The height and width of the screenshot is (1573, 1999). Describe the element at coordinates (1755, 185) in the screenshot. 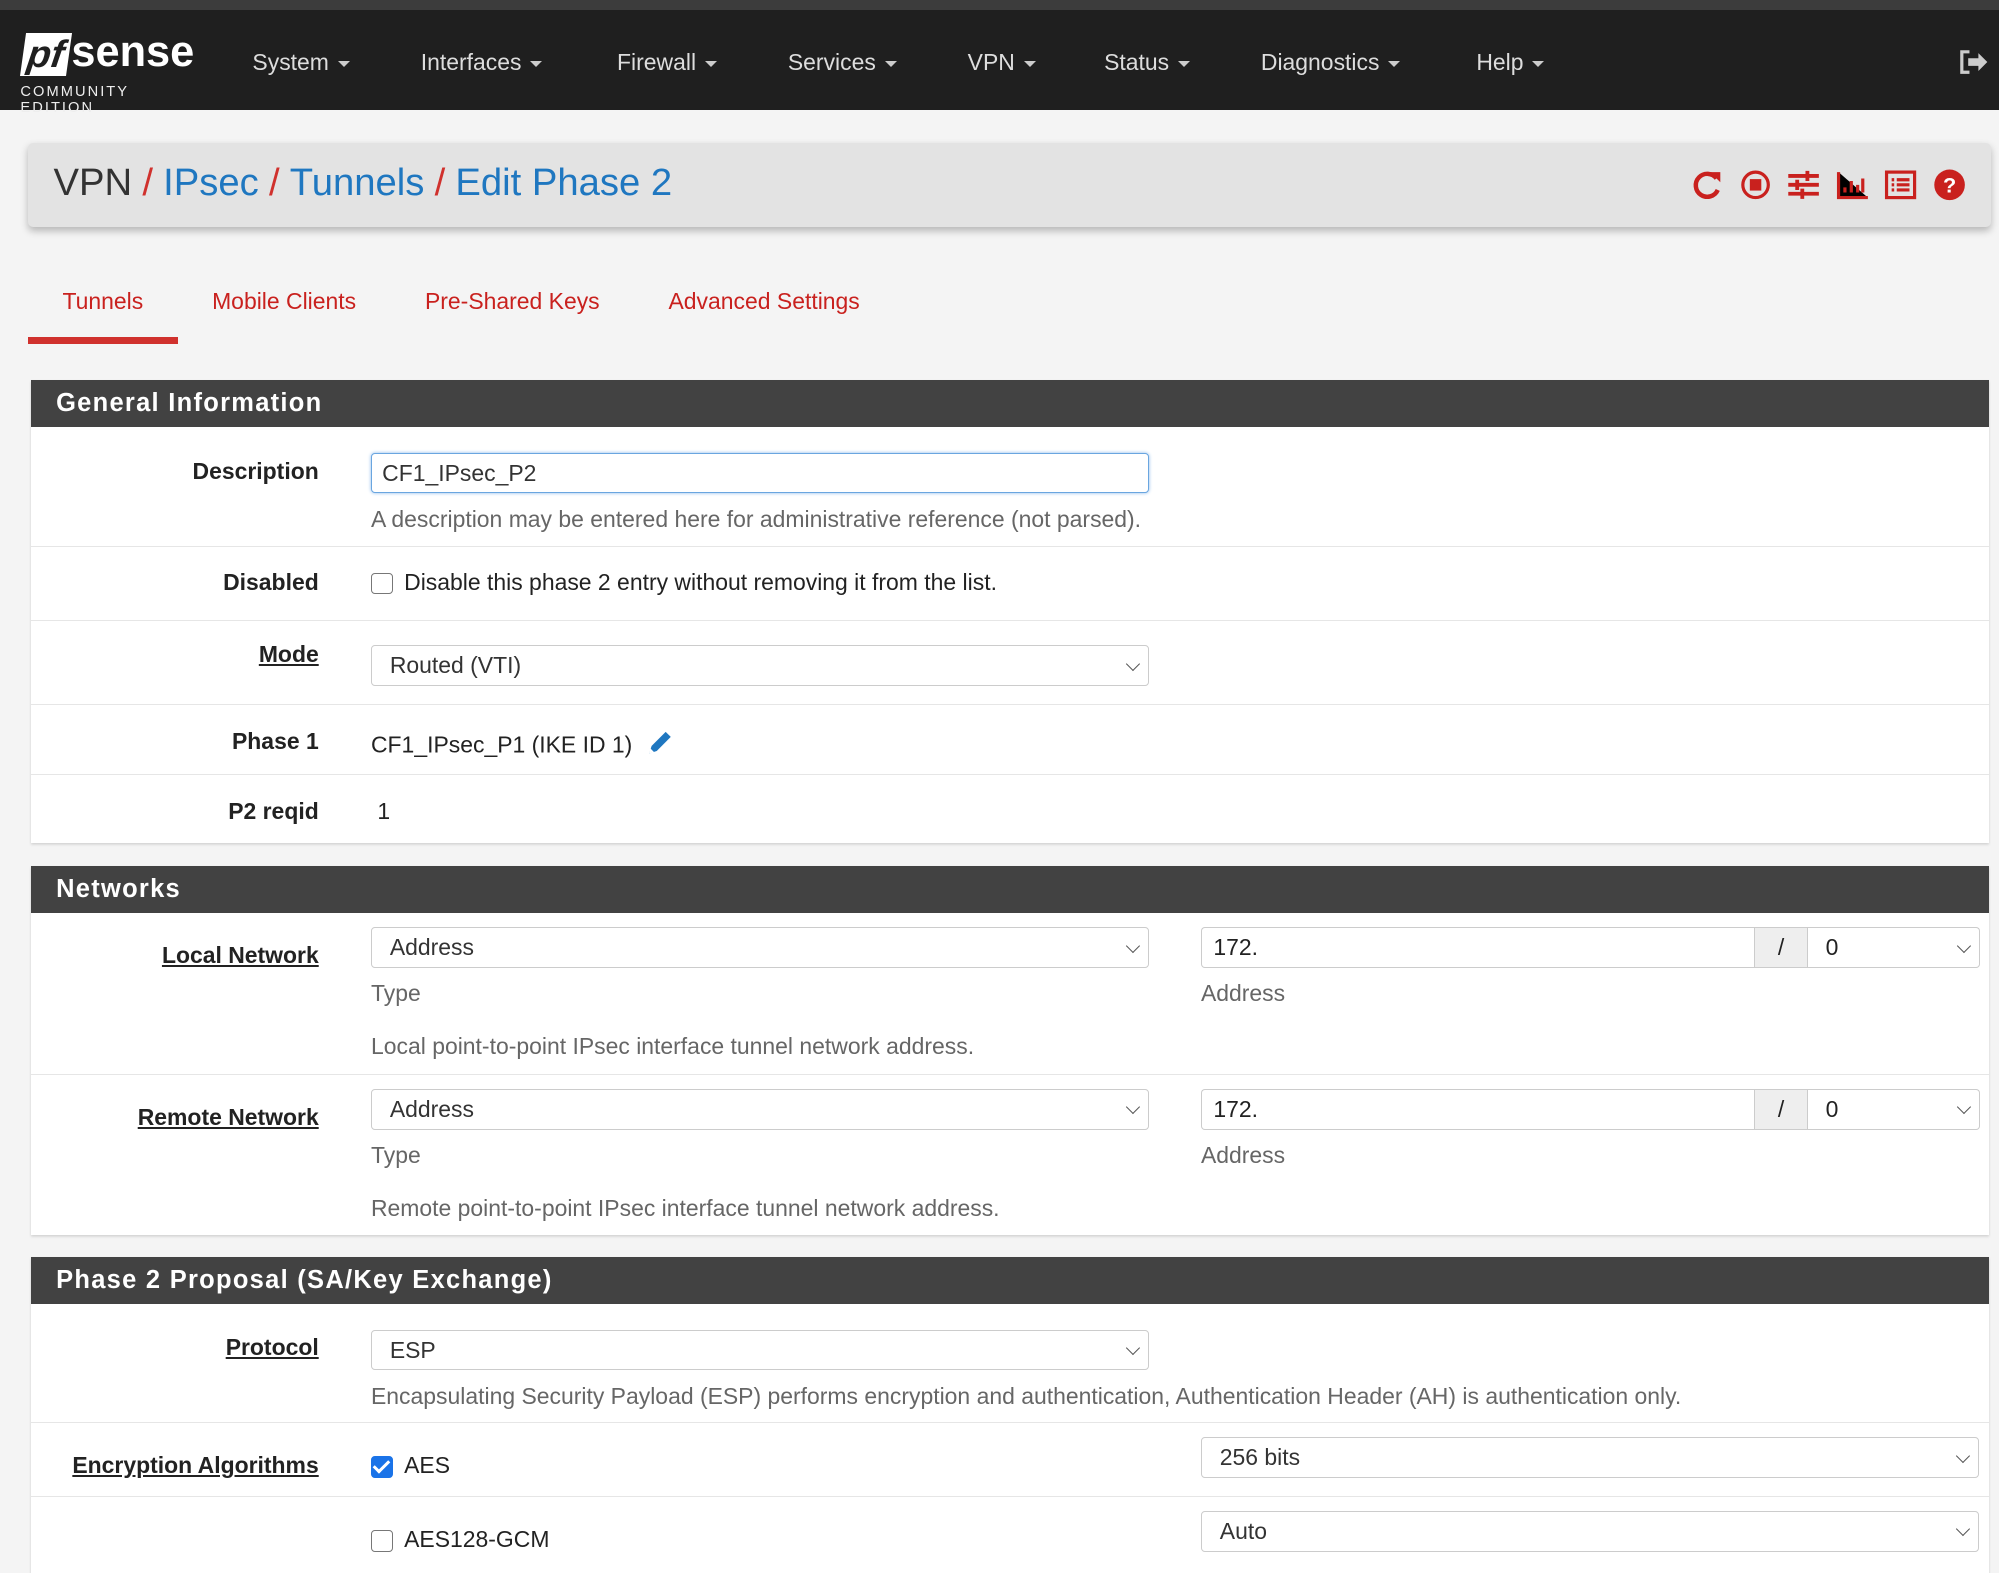

I see `stop-icon` at that location.